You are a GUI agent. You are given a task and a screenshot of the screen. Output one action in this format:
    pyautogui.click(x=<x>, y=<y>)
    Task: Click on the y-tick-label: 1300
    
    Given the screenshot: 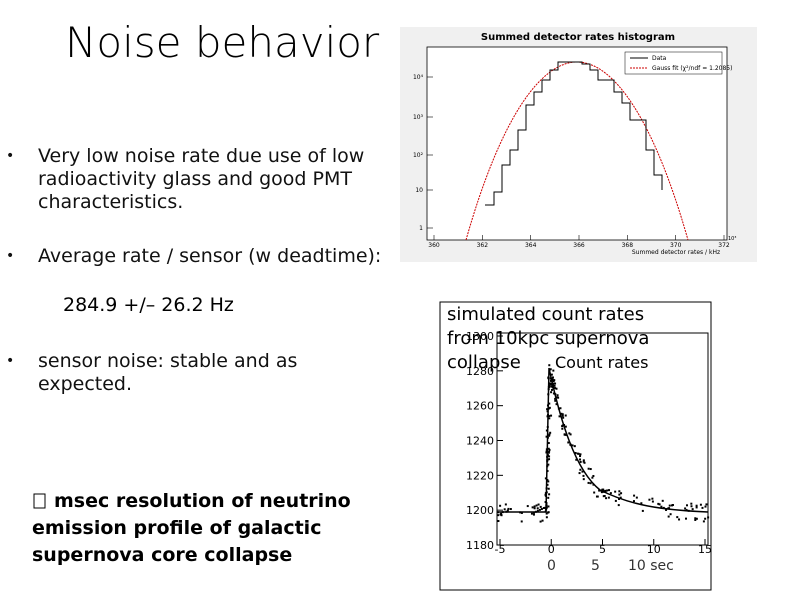 What is the action you would take?
    pyautogui.click(x=480, y=336)
    